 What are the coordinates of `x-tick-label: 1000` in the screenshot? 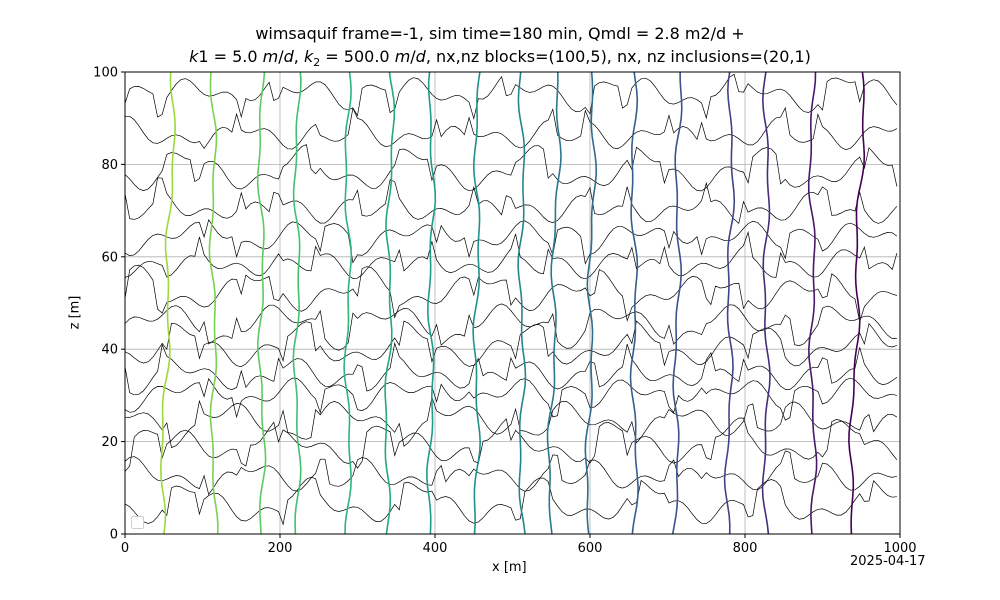 It's located at (899, 548).